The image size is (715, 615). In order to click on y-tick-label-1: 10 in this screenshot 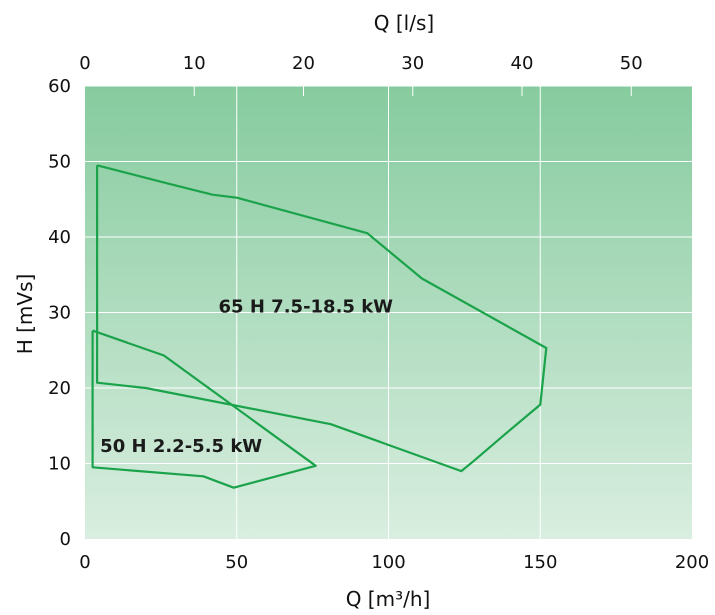, I will do `click(59, 464)`.